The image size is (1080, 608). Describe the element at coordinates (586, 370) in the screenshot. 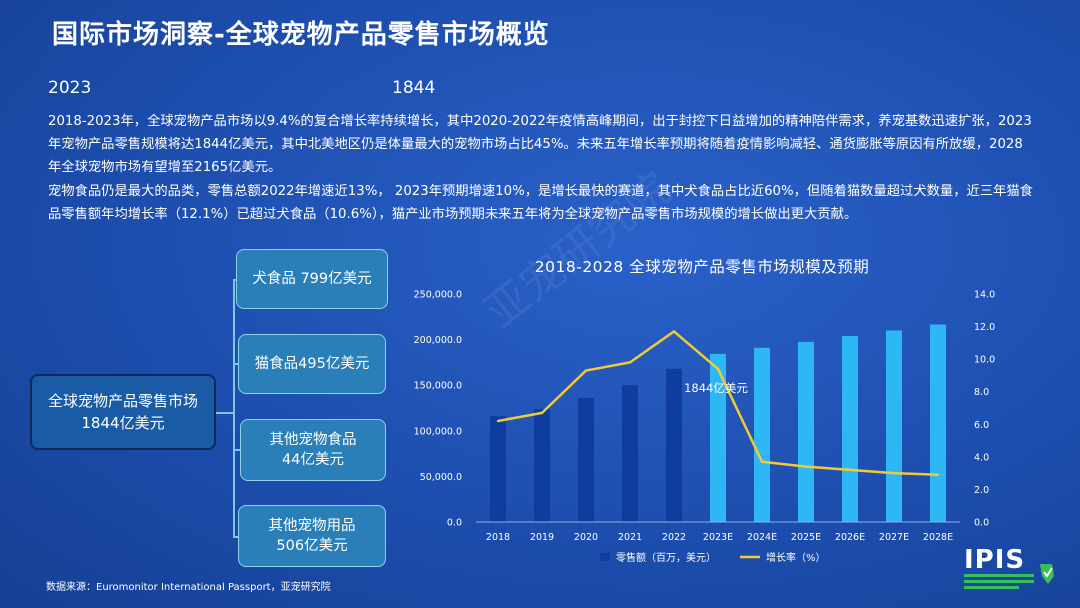

I see `growth-point-2020` at that location.